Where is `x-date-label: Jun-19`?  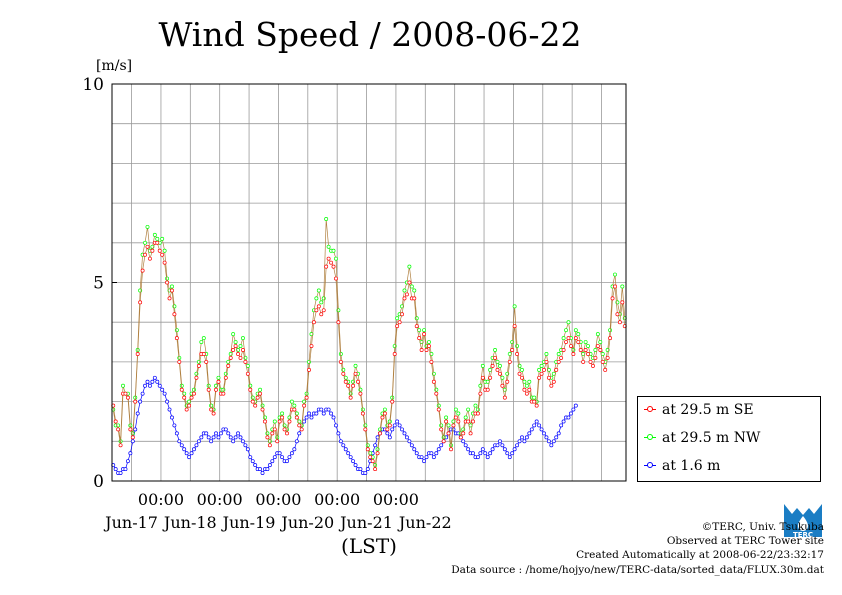
x-date-label: Jun-19 is located at coordinates (248, 522).